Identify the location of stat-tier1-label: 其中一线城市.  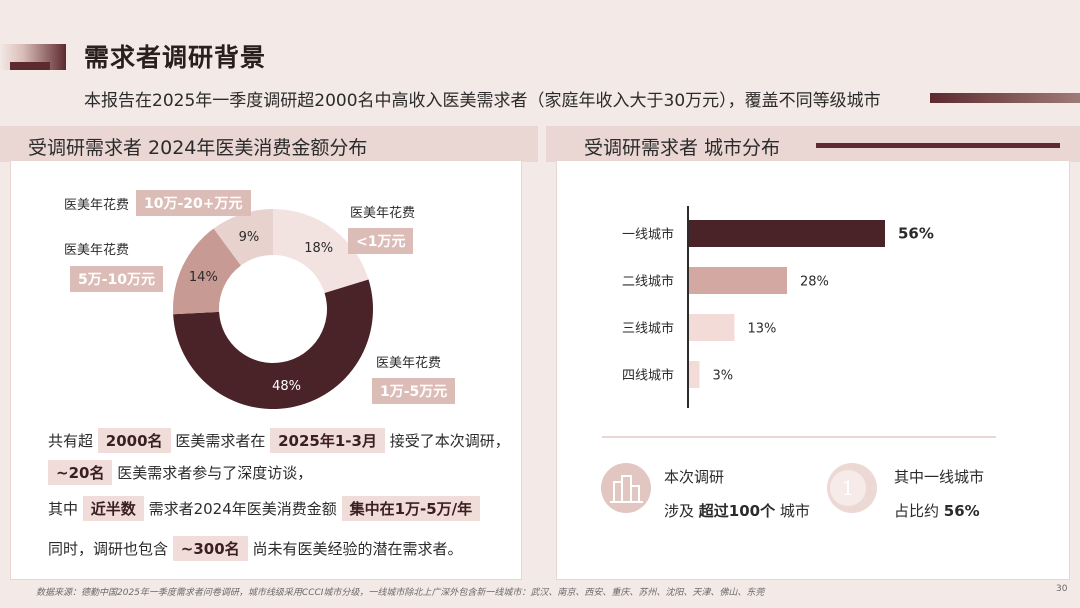
(939, 477).